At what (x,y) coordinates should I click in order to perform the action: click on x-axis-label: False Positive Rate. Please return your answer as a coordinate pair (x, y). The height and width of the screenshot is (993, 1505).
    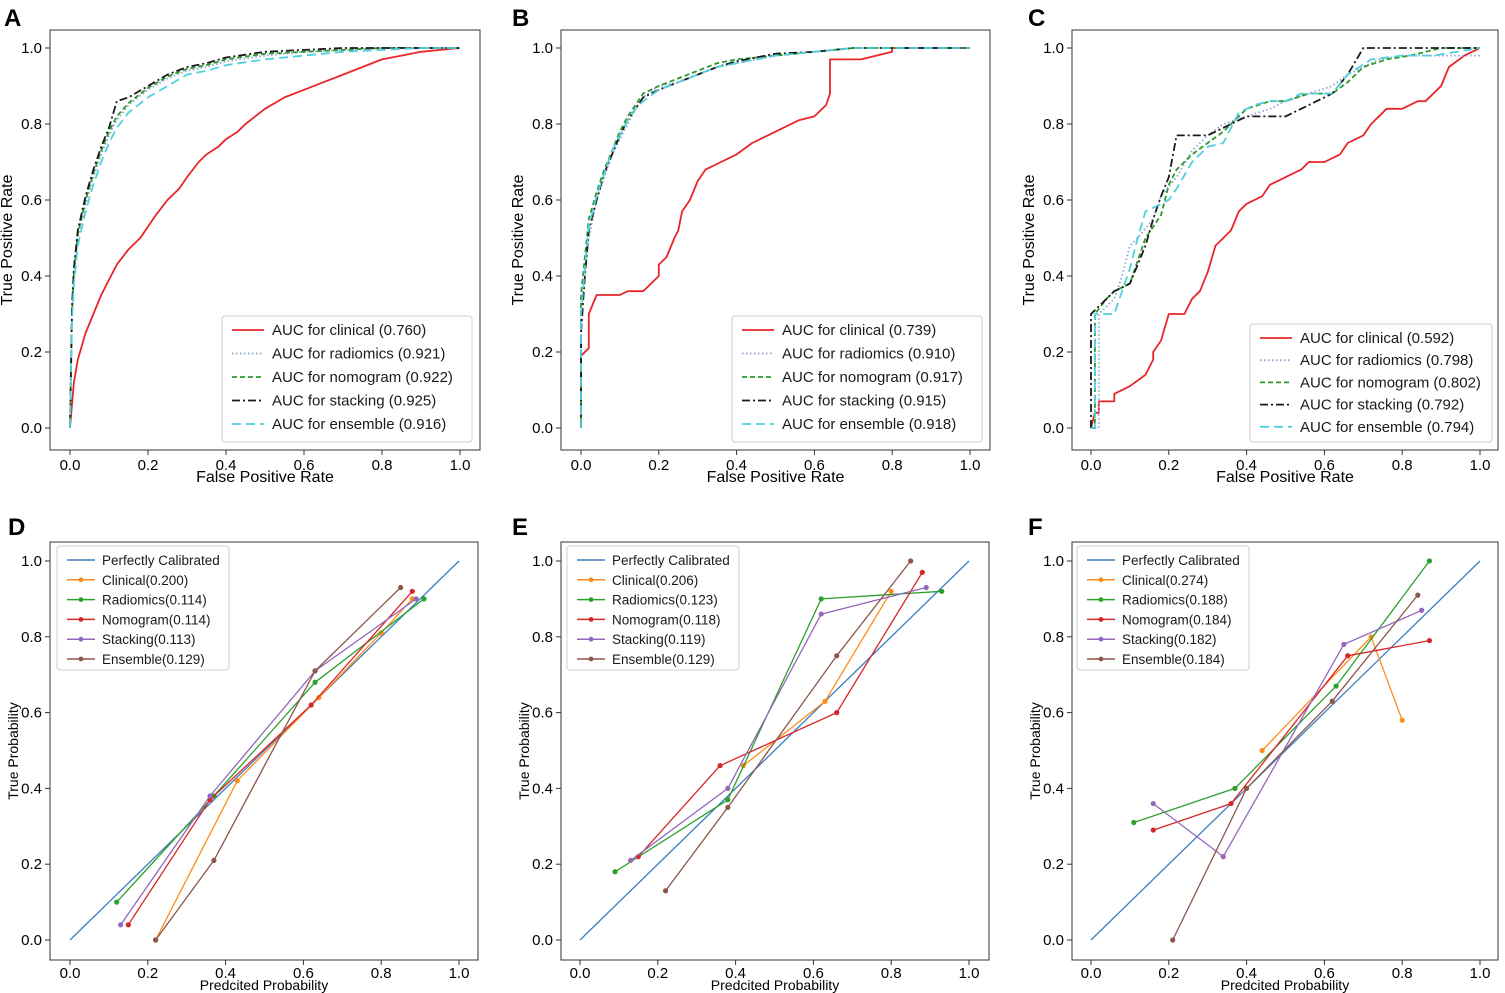
    Looking at the image, I should click on (265, 477).